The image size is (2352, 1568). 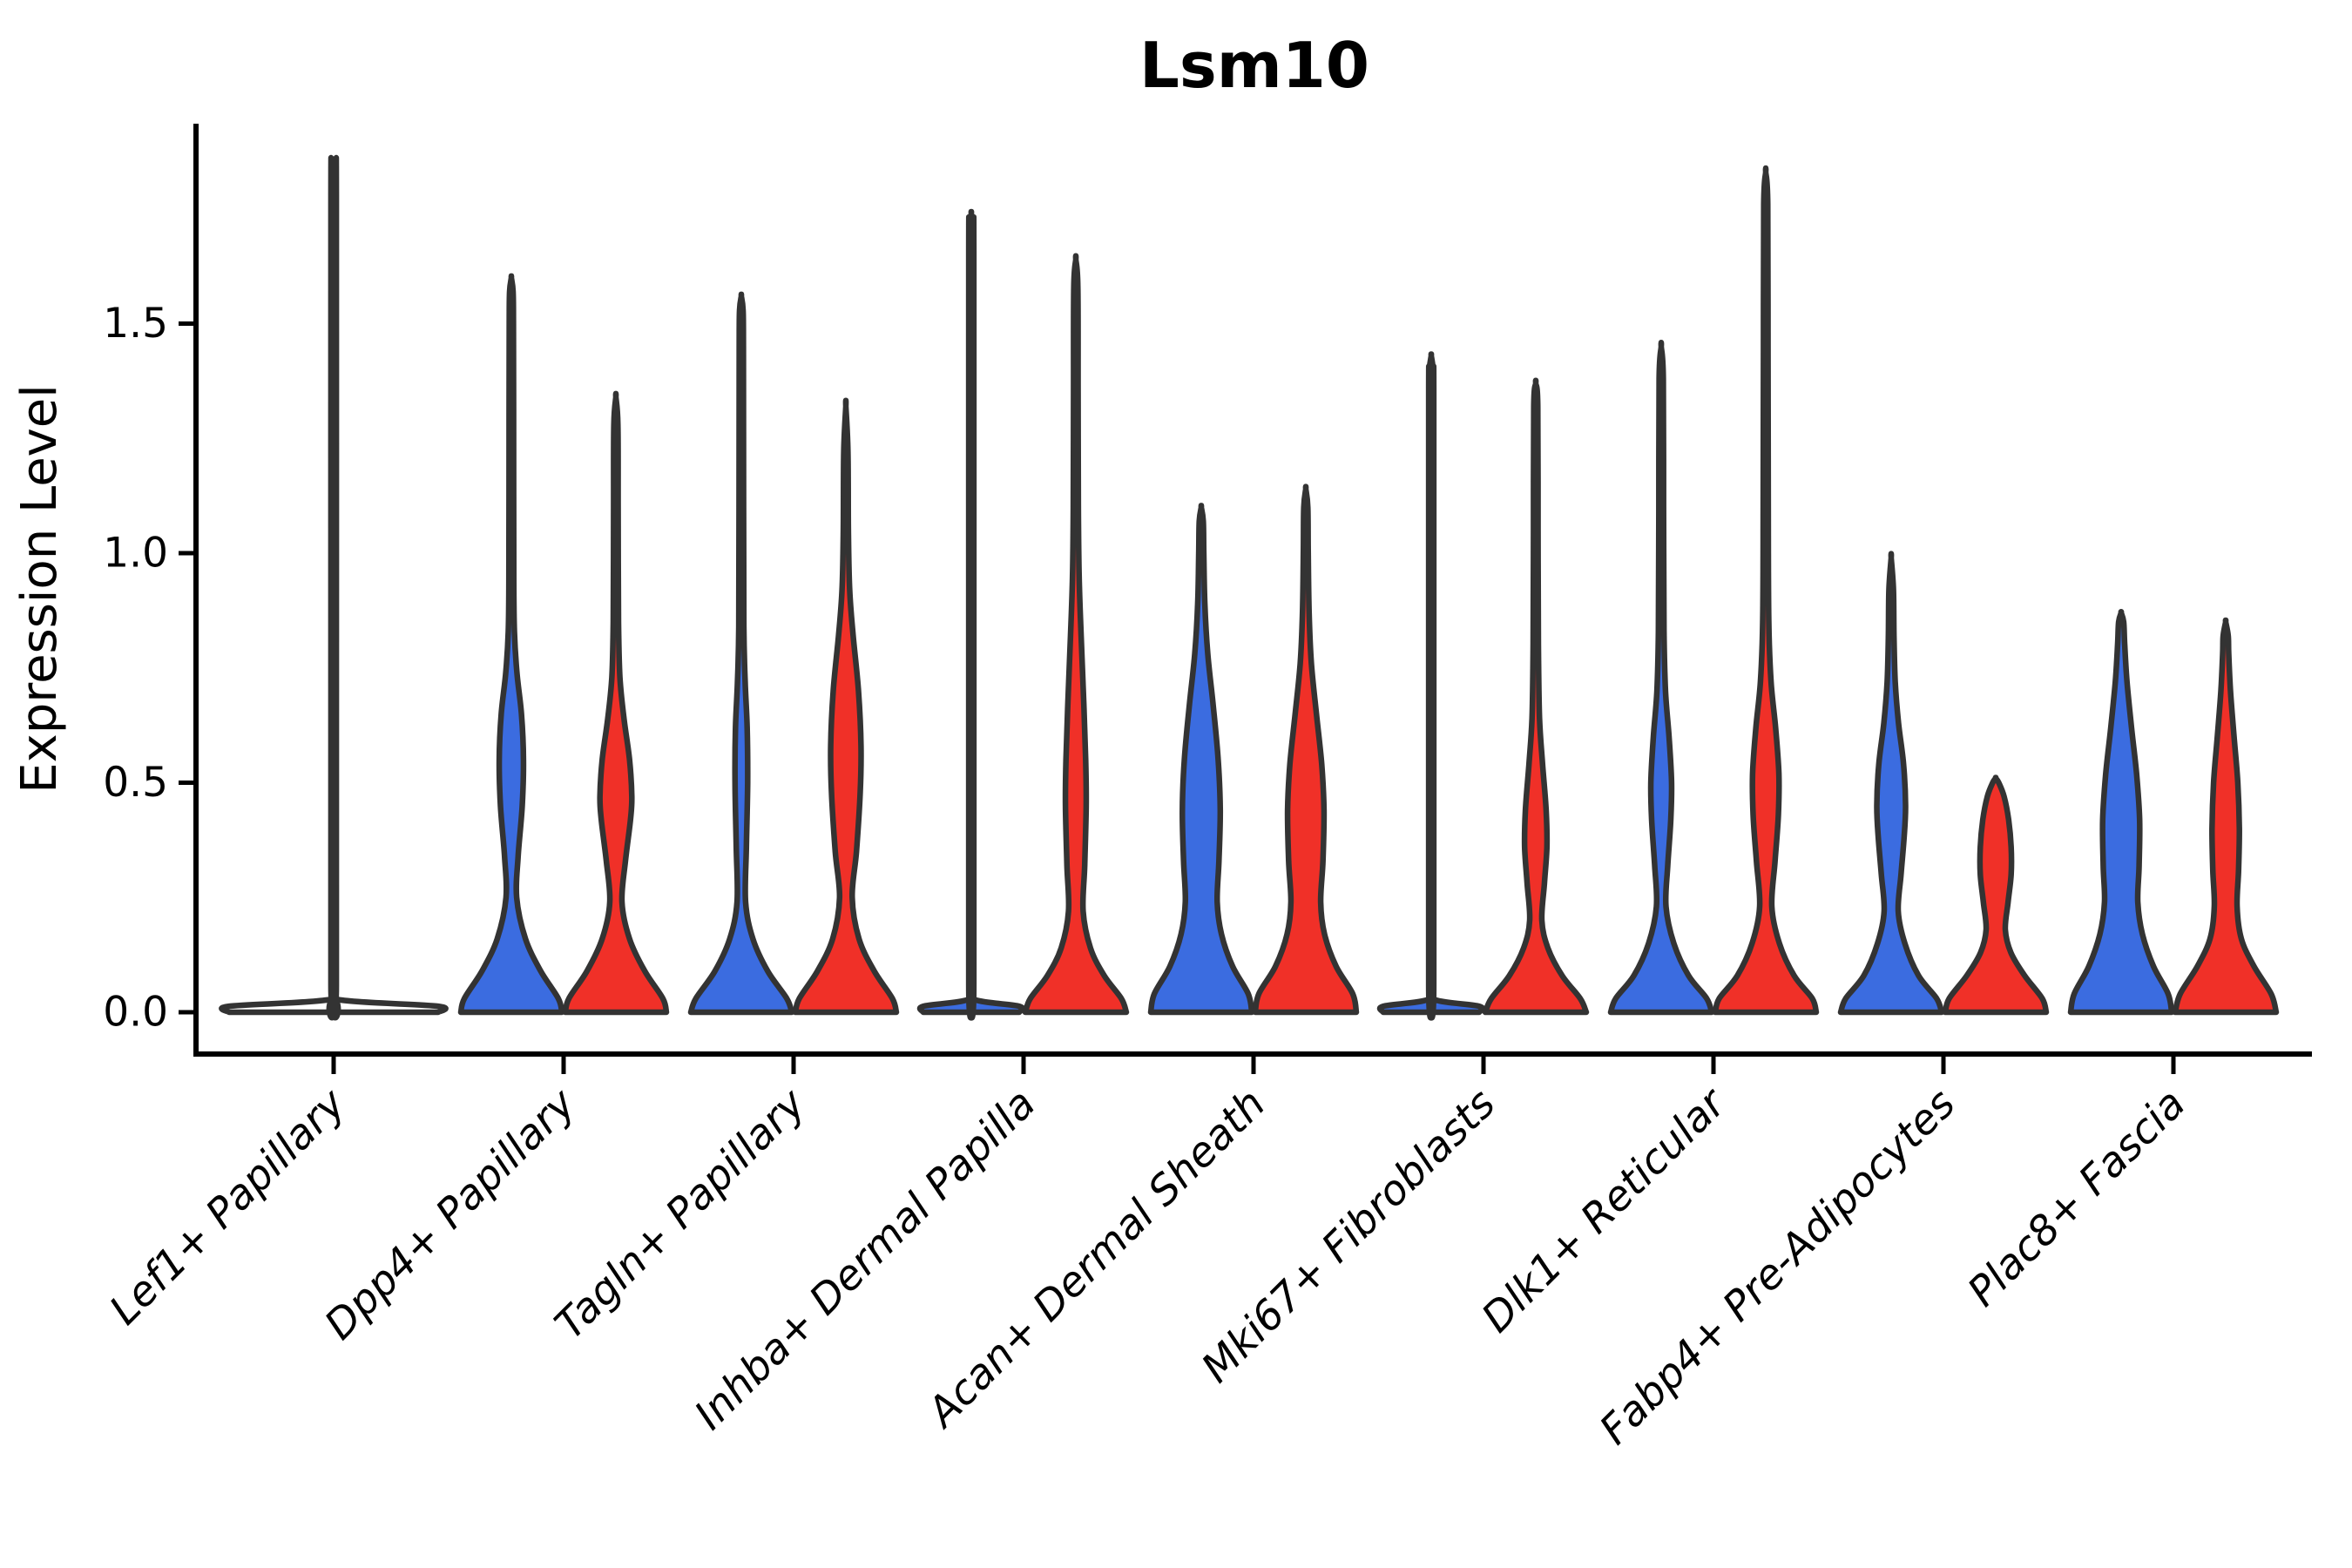 What do you see at coordinates (1254, 66) in the screenshot?
I see `plot-title: Lsm10` at bounding box center [1254, 66].